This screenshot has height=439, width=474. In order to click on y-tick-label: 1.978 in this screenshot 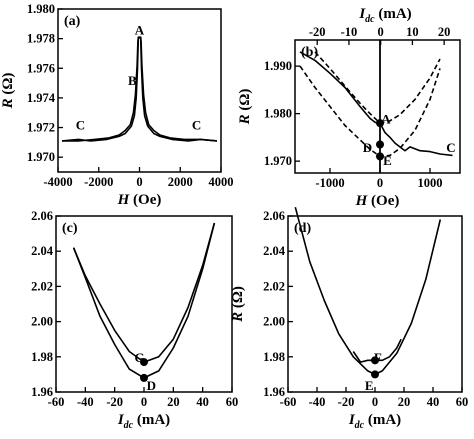, I will do `click(41, 39)`.